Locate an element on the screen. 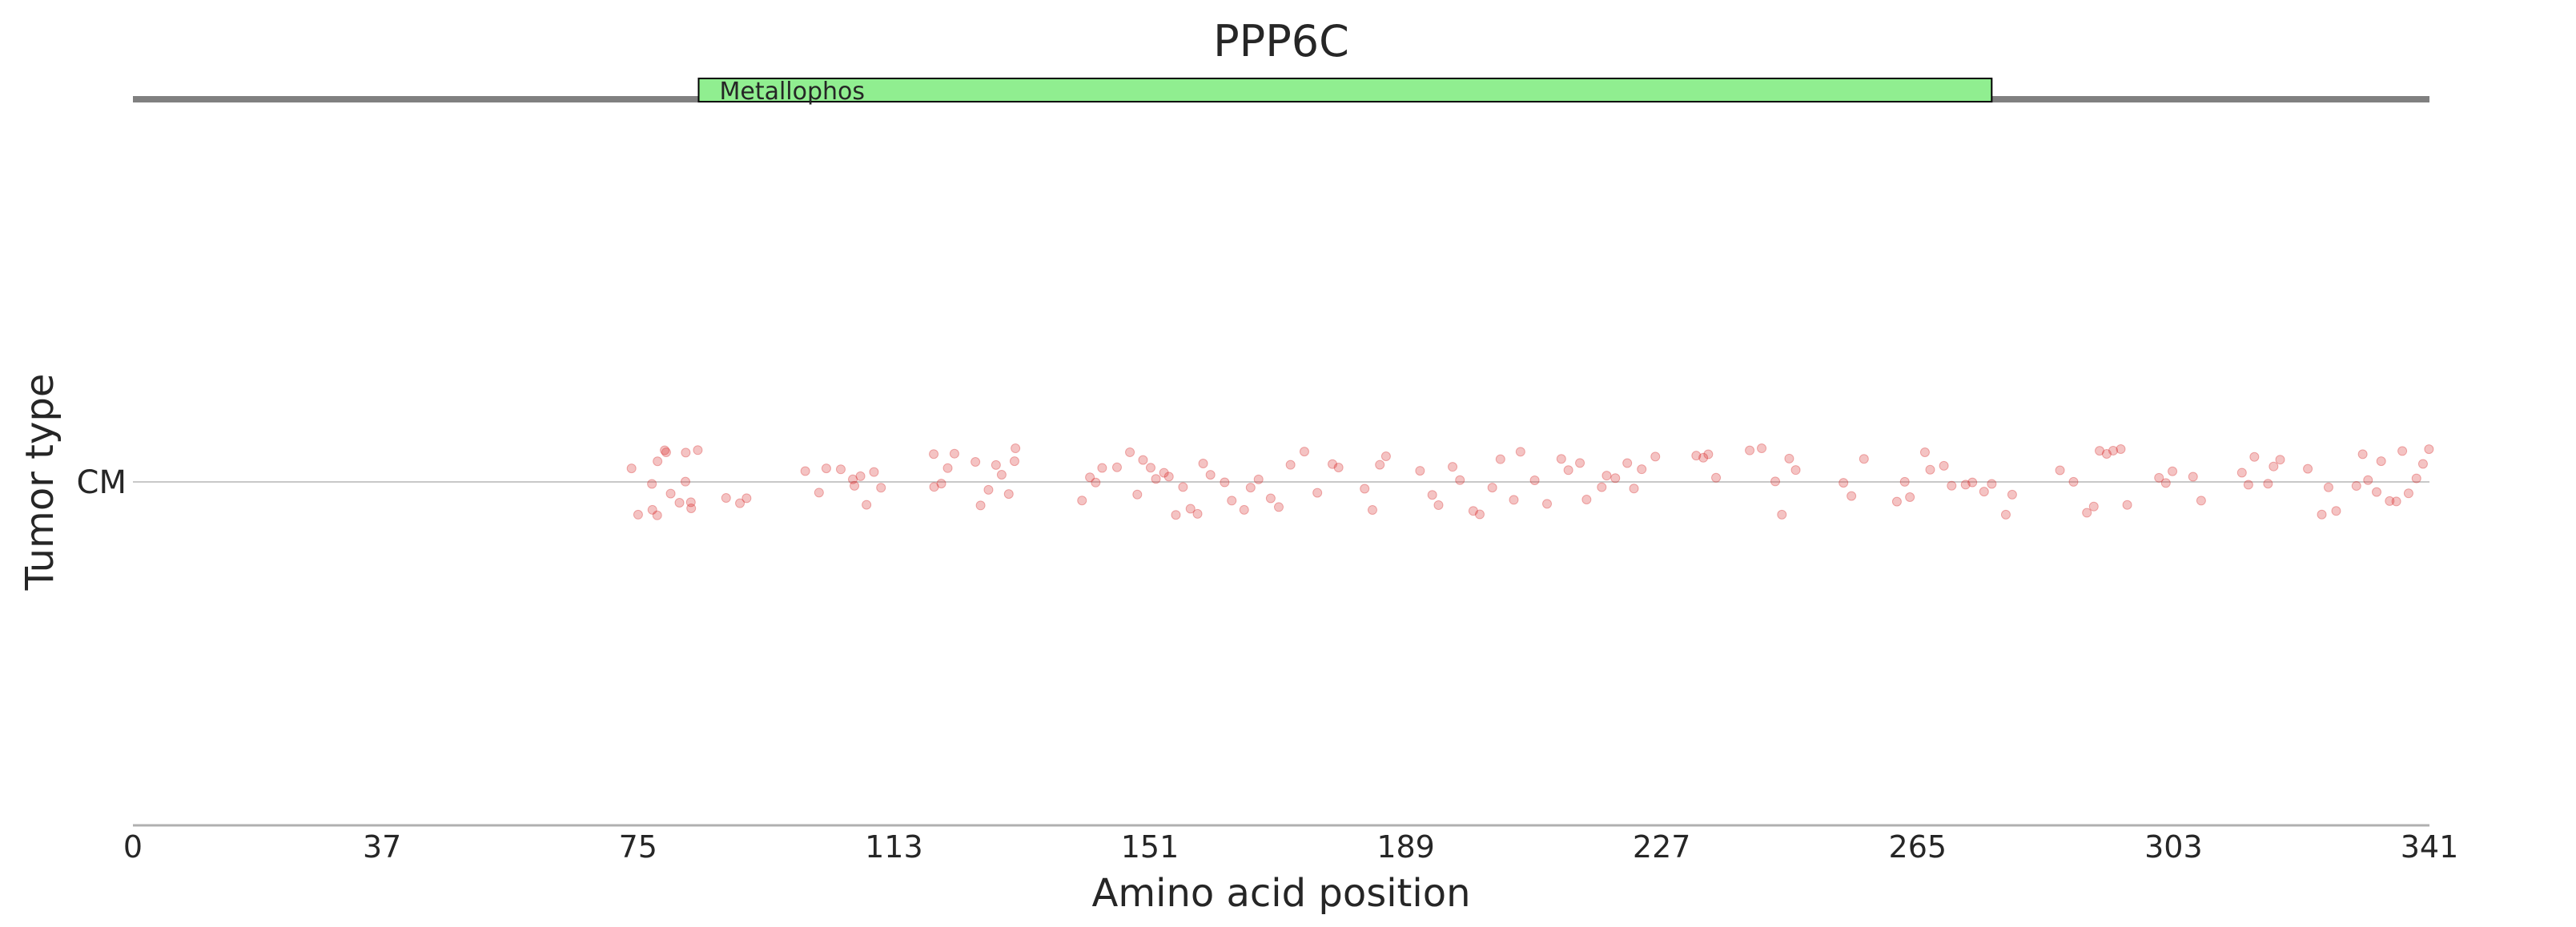 This screenshot has width=2576, height=927. mutation-points is located at coordinates (1530, 481).